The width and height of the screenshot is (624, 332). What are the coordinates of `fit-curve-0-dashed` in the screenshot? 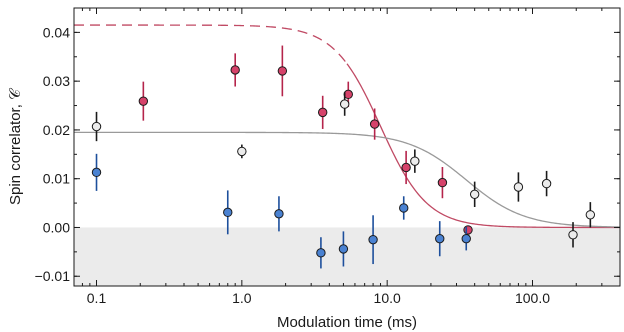 It's located at (211, 44).